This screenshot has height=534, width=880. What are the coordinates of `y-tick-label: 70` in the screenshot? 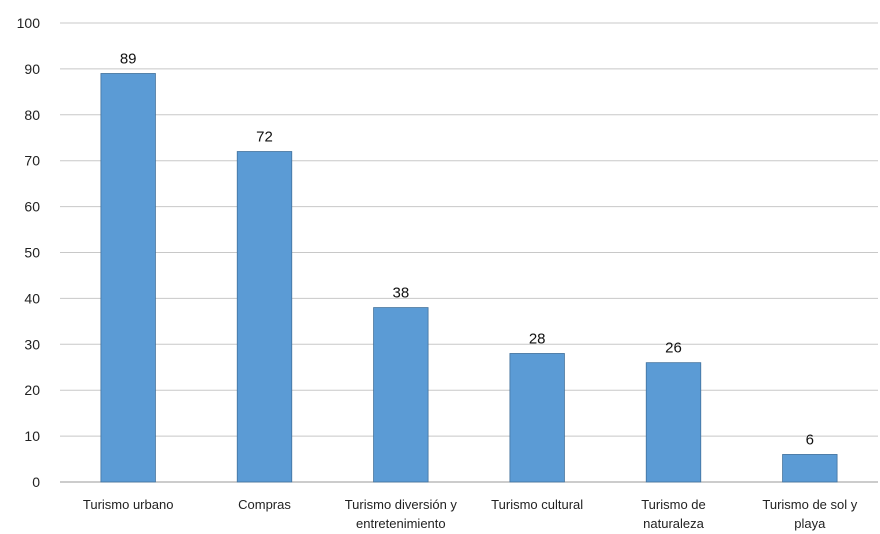 It's located at (32, 161).